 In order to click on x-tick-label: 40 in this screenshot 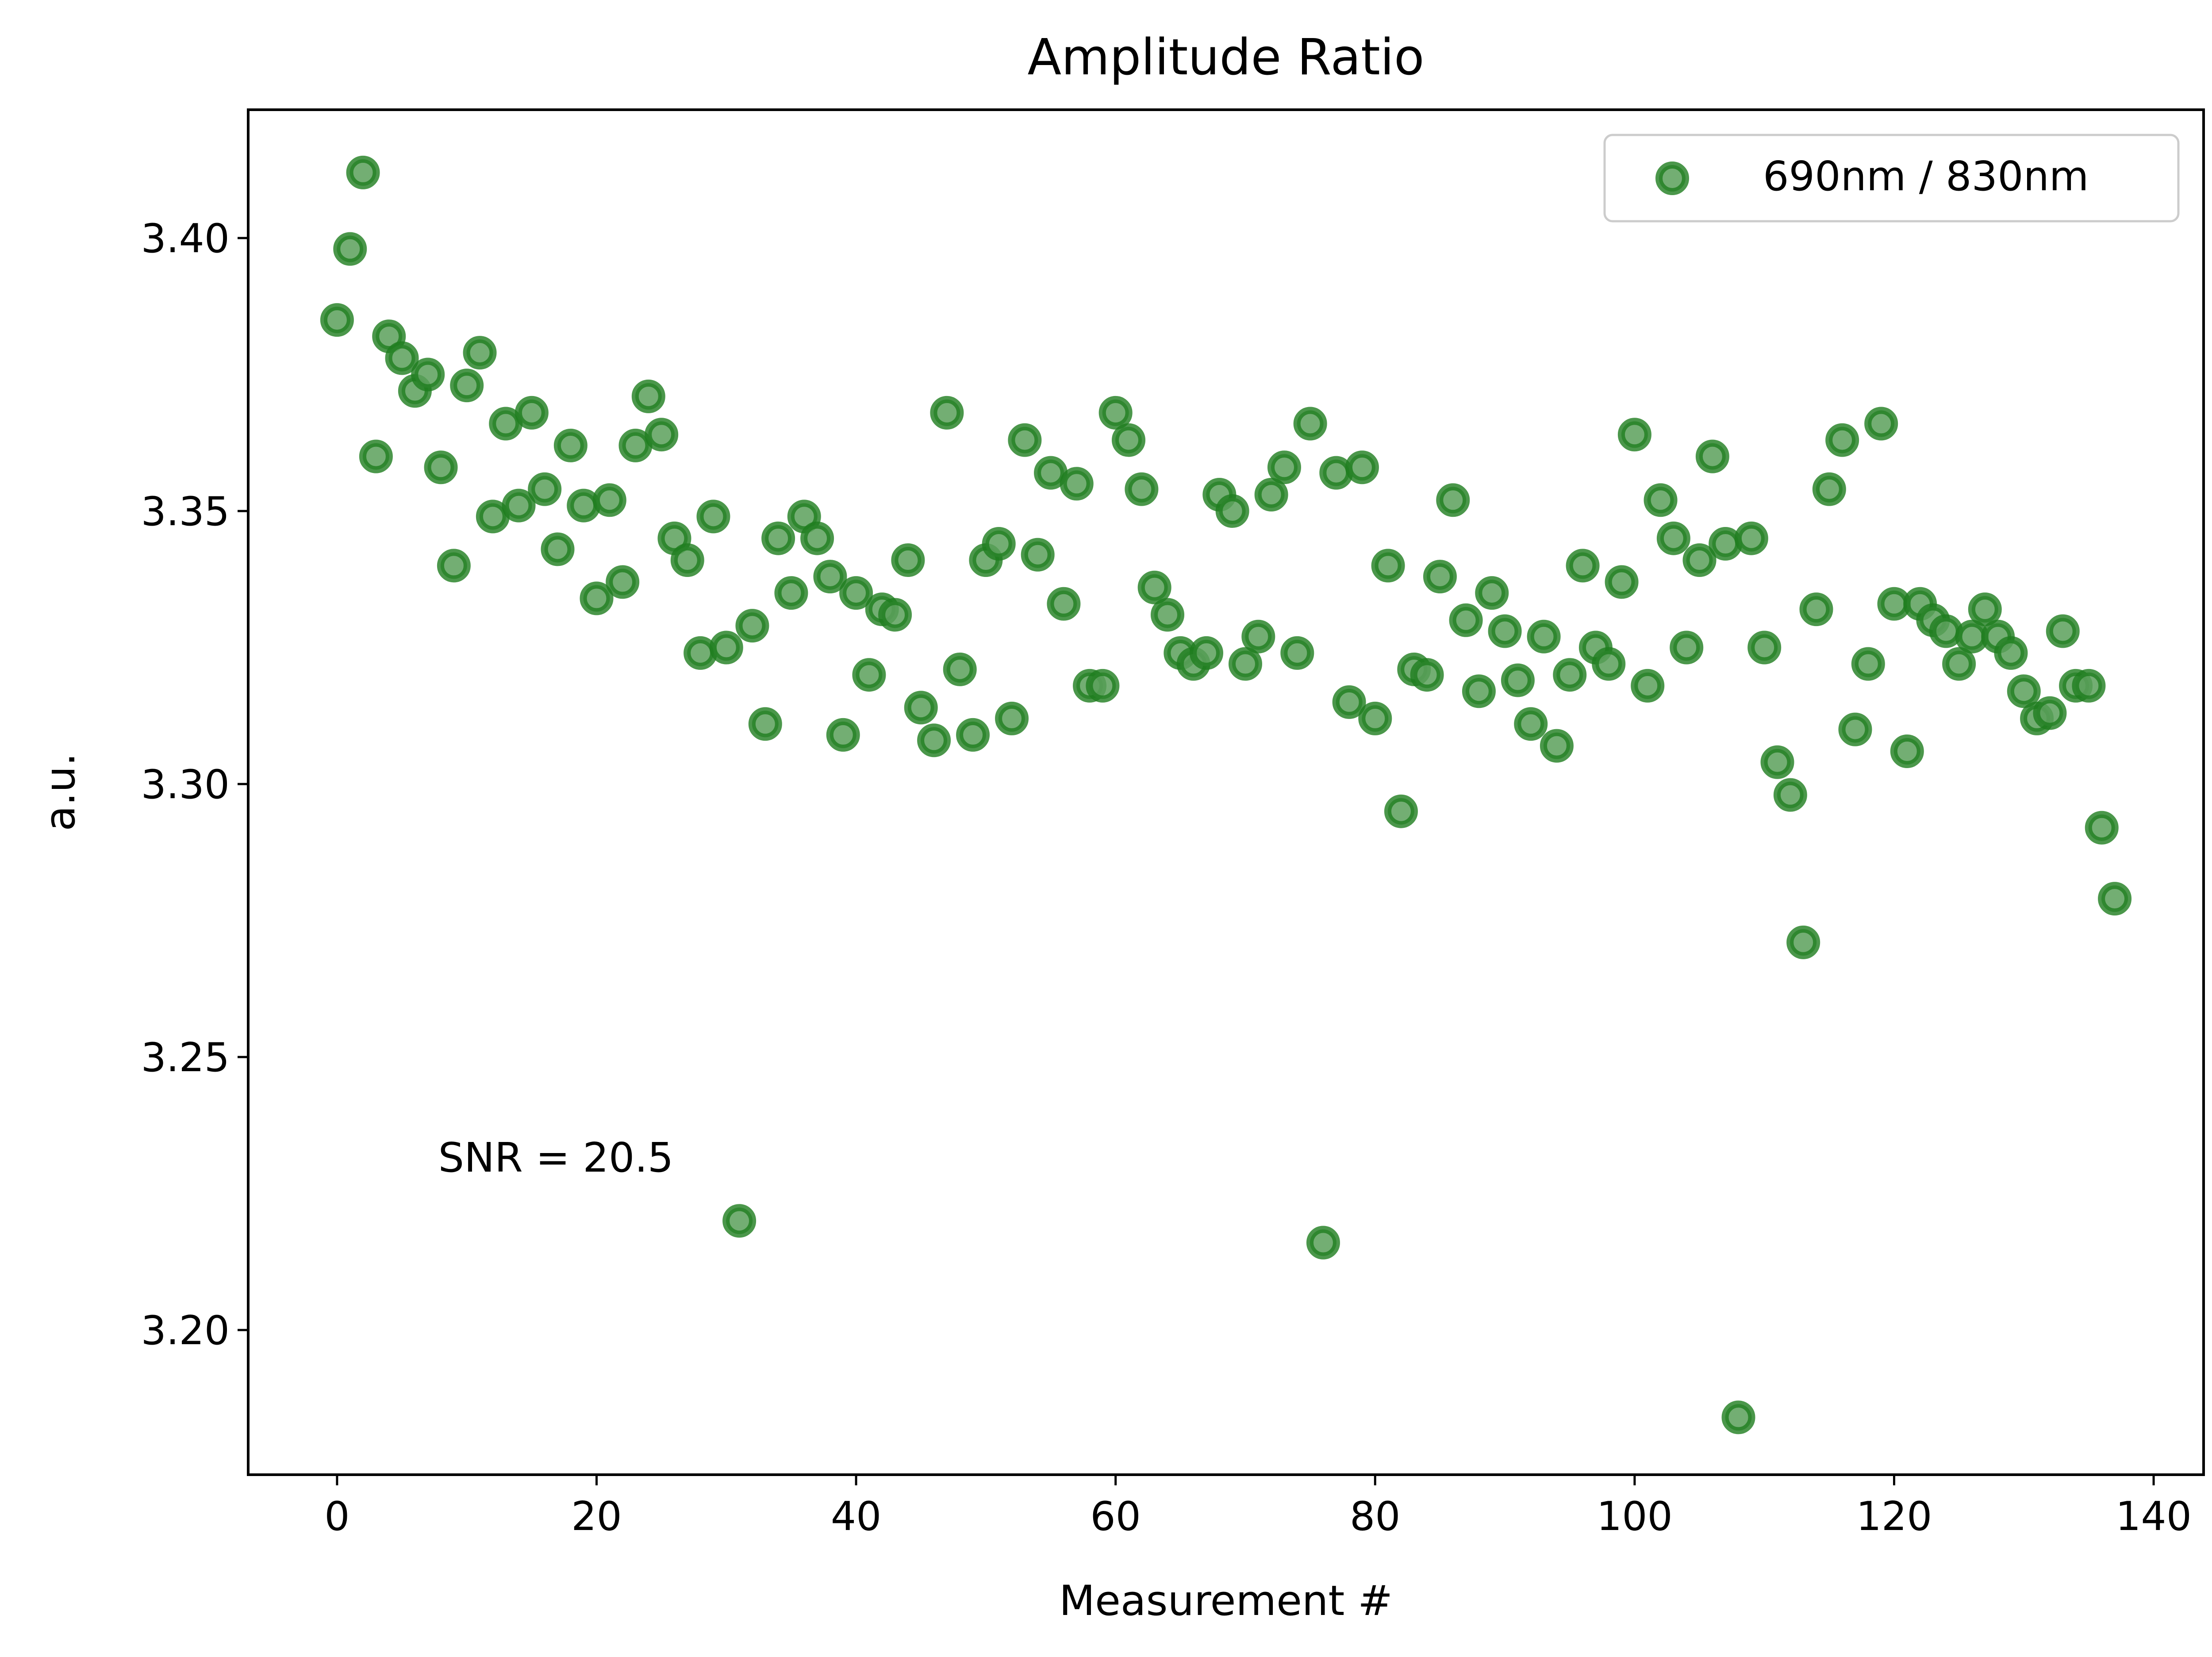, I will do `click(857, 1516)`.